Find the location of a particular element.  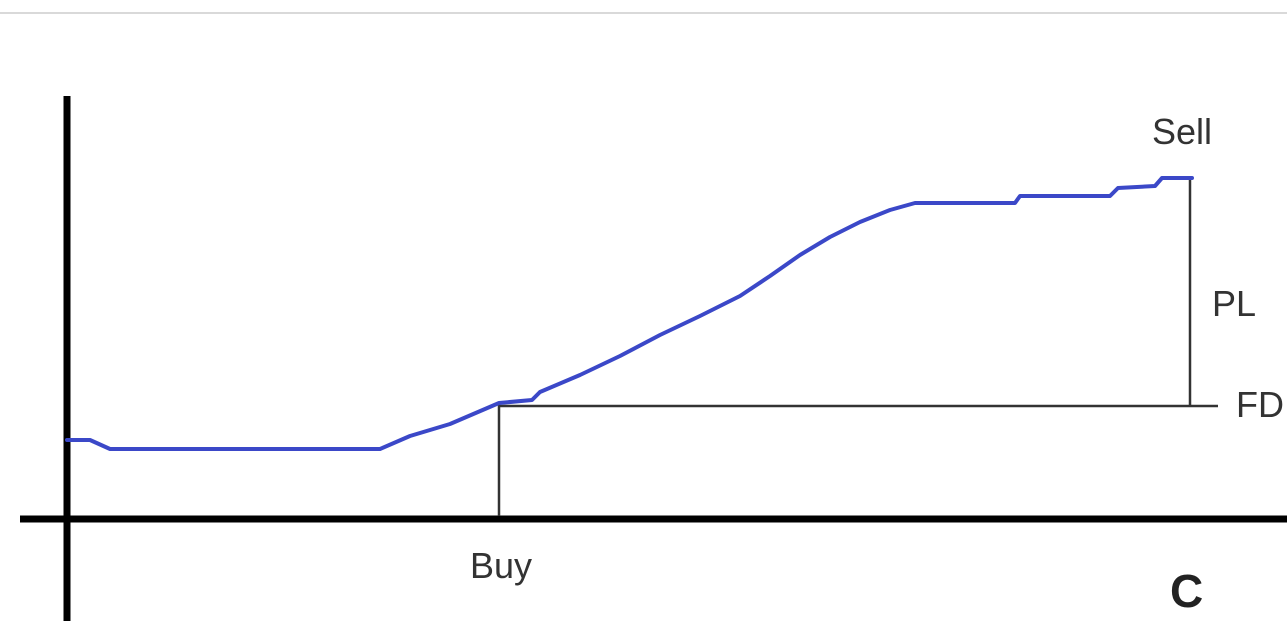

fd-label: FD is located at coordinates (1260, 404).